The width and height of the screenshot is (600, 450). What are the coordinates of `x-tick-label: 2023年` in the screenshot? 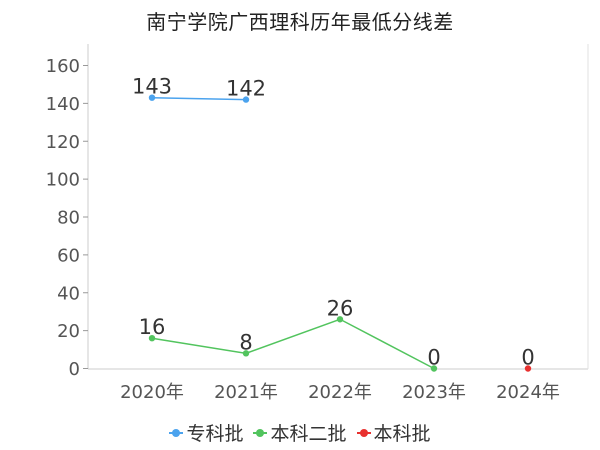 It's located at (434, 392).